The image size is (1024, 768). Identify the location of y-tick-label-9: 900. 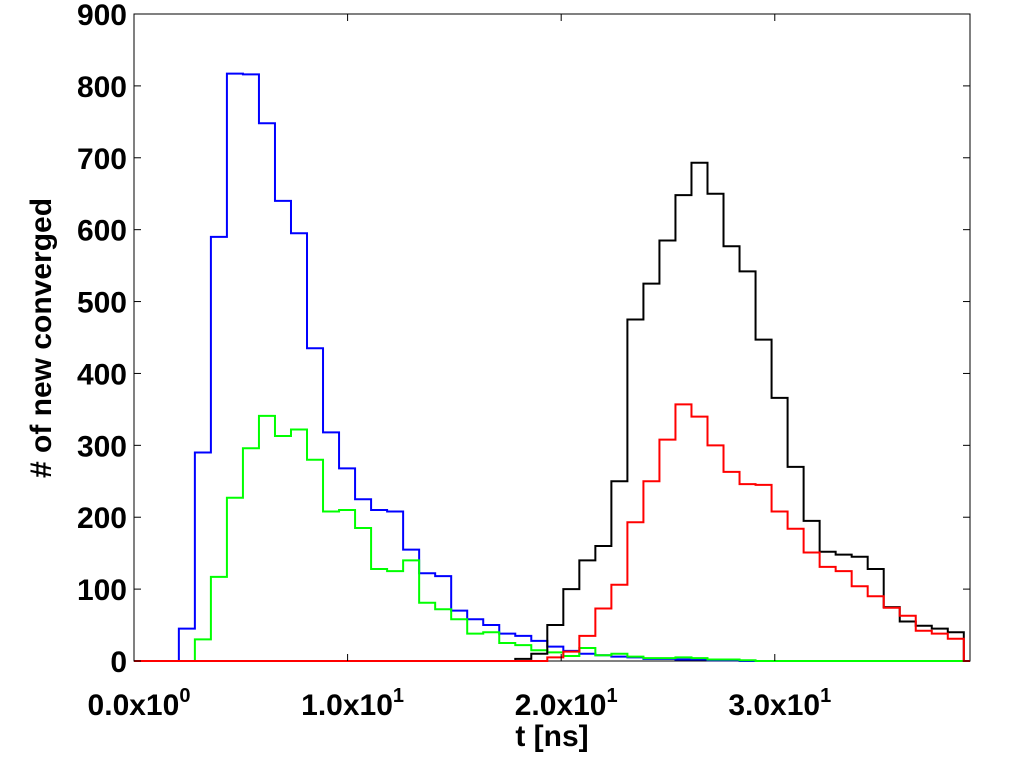
(102, 16).